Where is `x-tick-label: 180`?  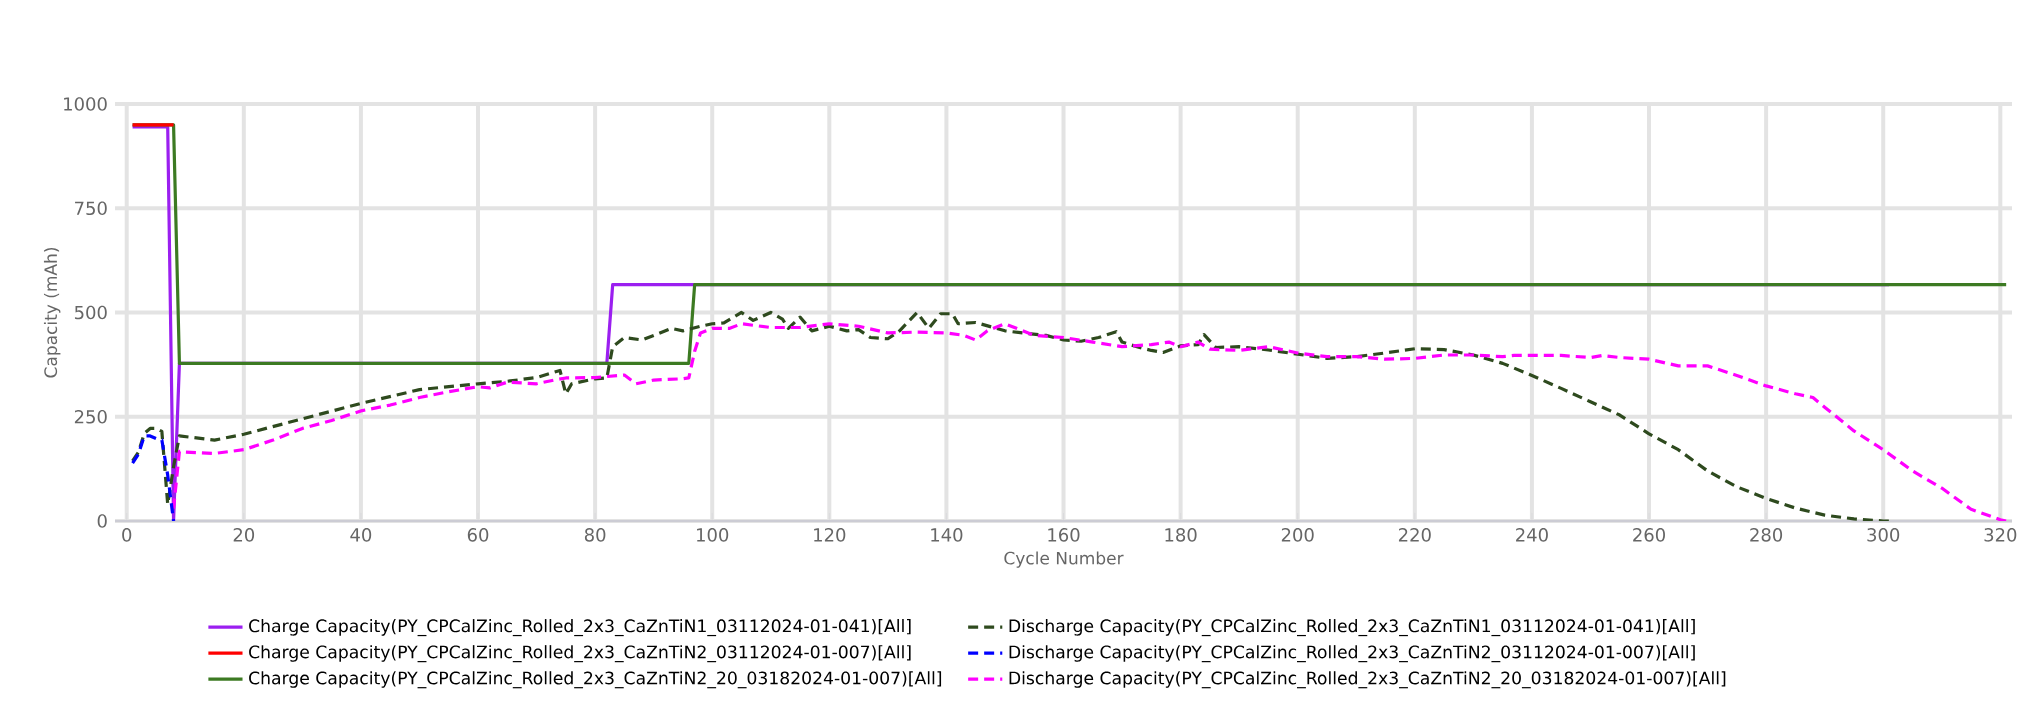
x-tick-label: 180 is located at coordinates (1181, 535).